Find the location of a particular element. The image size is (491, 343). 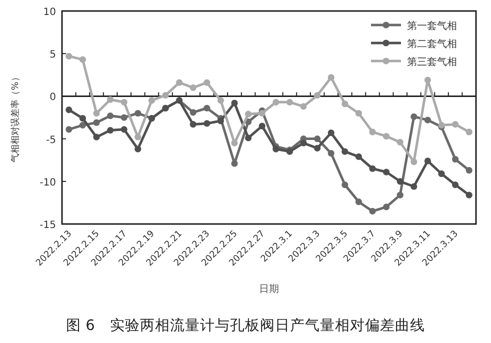

y-tick-label: -15 is located at coordinates (48, 225).